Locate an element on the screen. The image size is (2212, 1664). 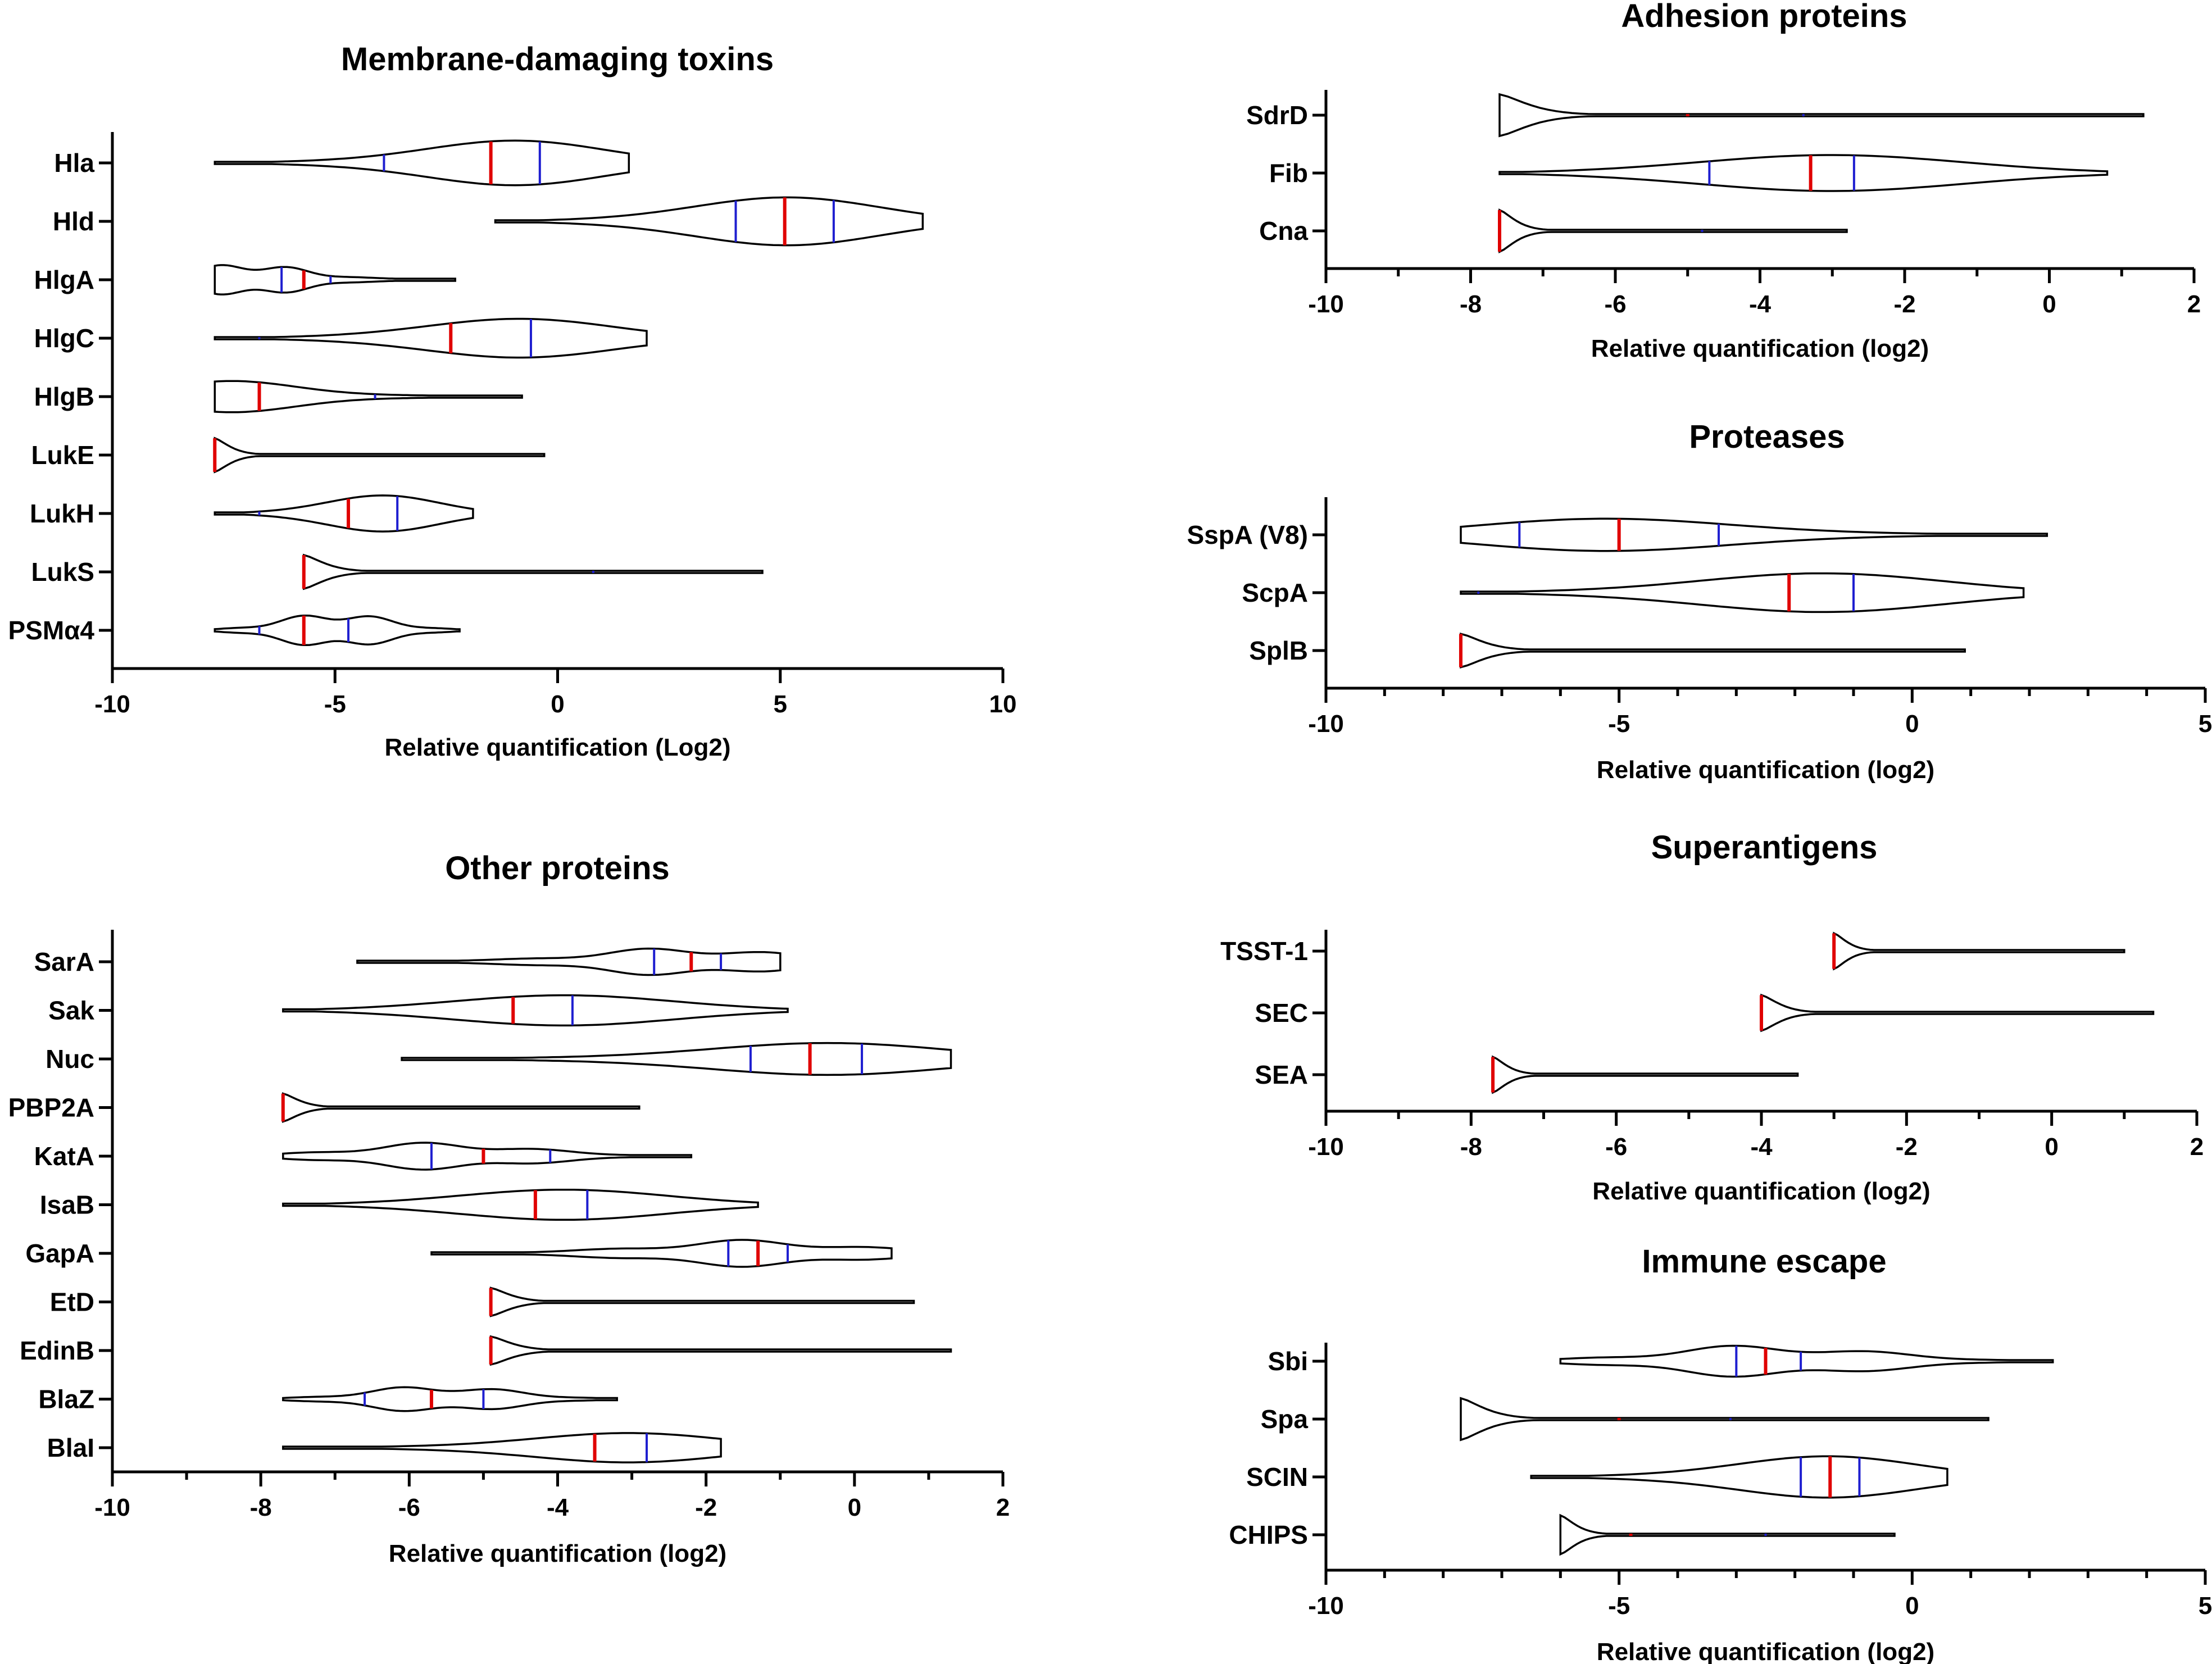
category-label-cna: Cna is located at coordinates (1283, 230).